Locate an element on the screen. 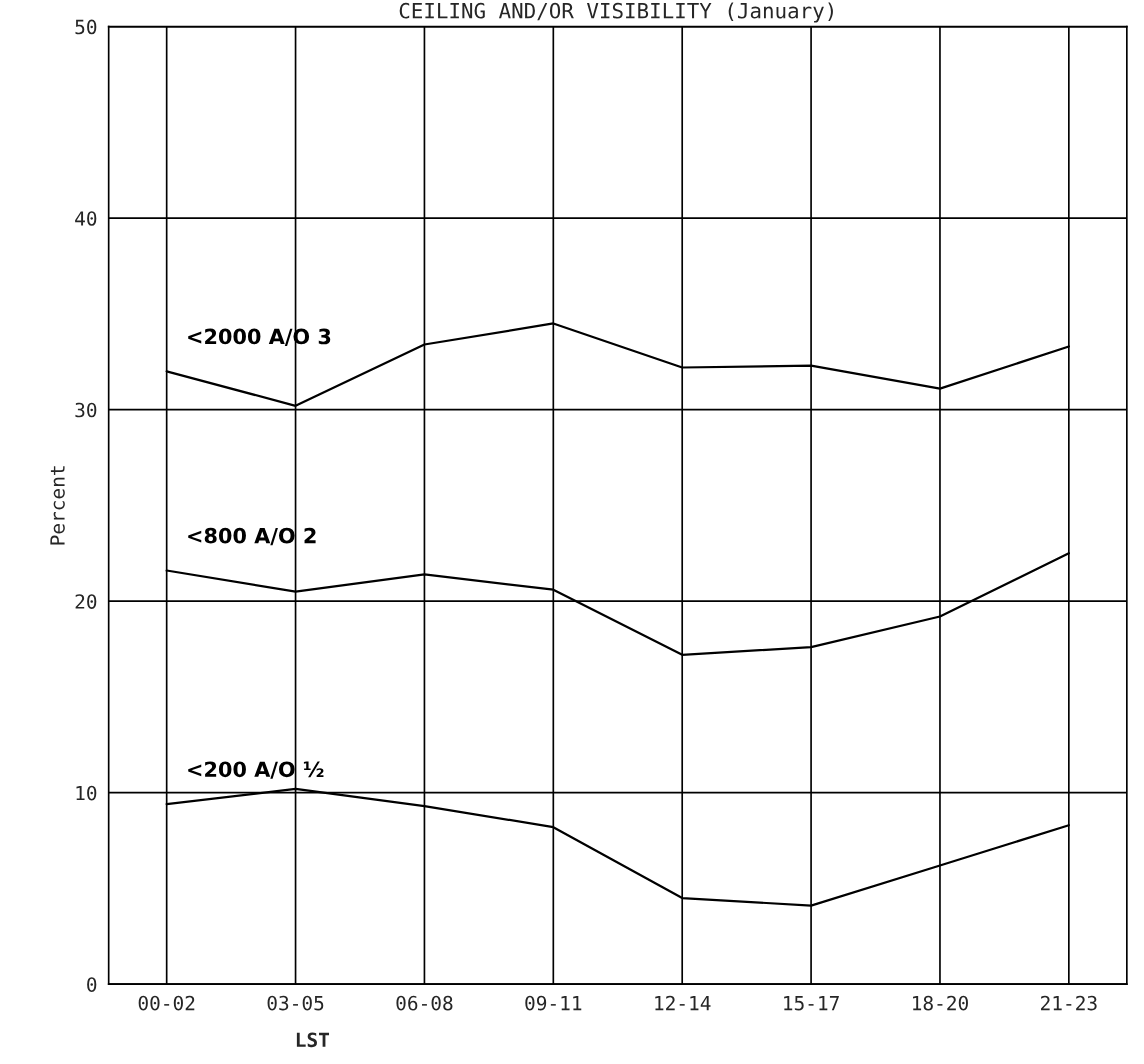  y-tick-label: 30 is located at coordinates (86, 410).